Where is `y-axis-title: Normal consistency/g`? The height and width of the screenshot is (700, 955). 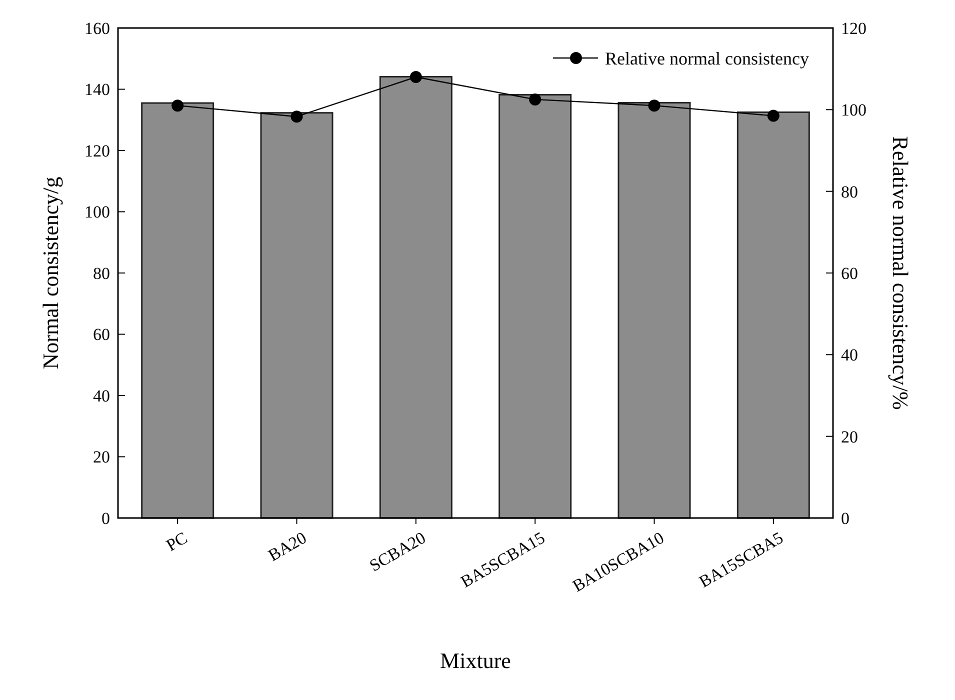 y-axis-title: Normal consistency/g is located at coordinates (50, 273).